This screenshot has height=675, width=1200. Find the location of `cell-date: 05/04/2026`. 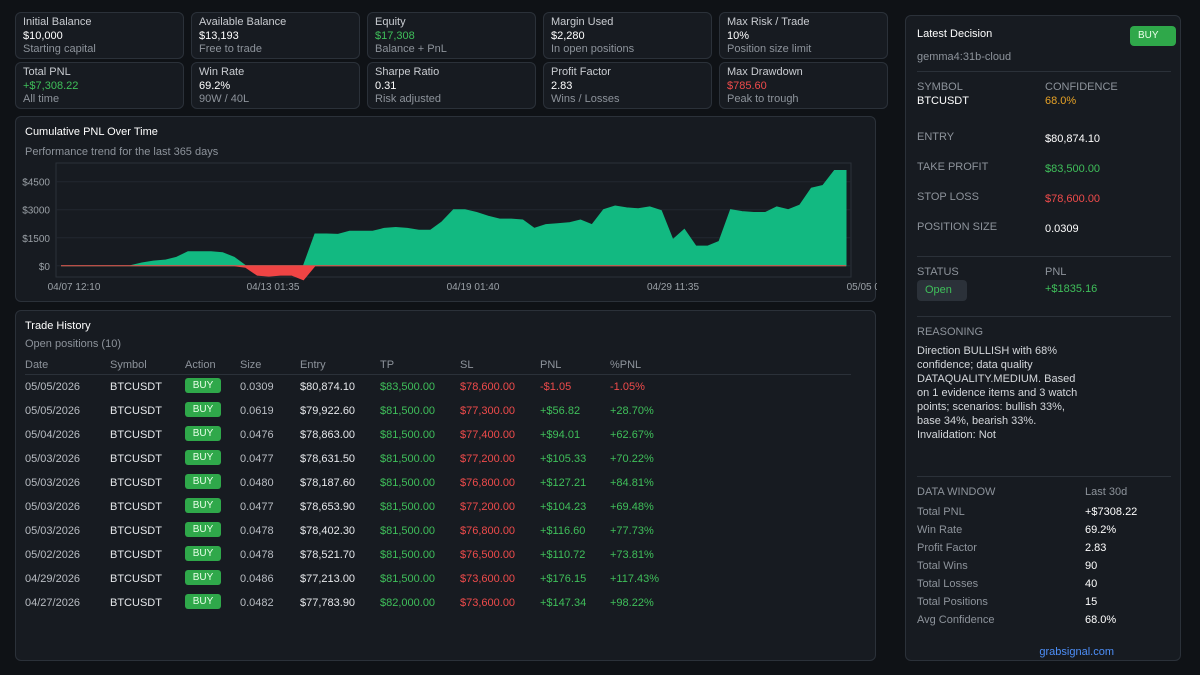

cell-date: 05/04/2026 is located at coordinates (53, 435).